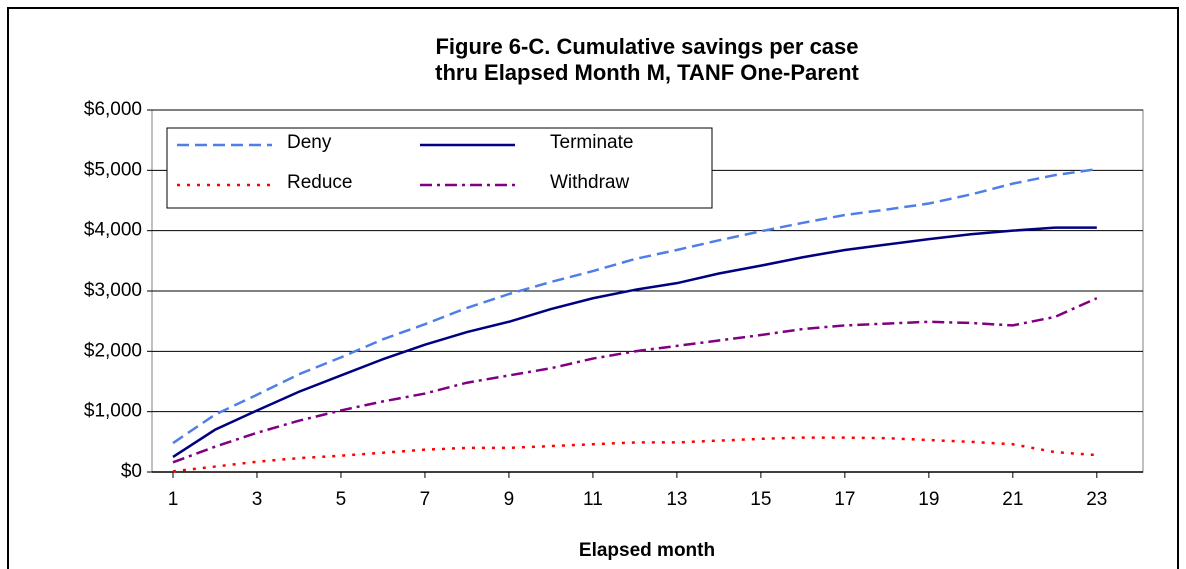 This screenshot has height=569, width=1186. Describe the element at coordinates (113, 169) in the screenshot. I see `y-tick-label: $5,000` at that location.